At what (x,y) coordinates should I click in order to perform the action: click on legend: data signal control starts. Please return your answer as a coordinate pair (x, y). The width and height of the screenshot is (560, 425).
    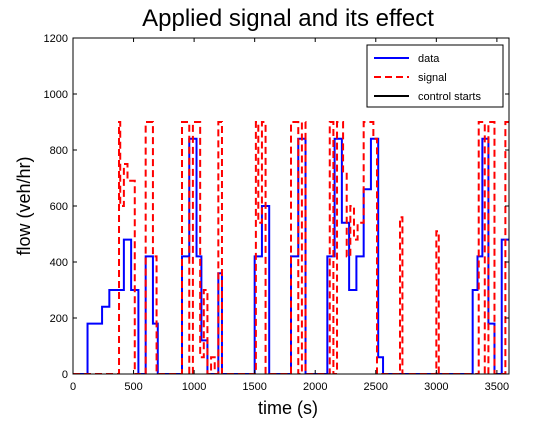
    Looking at the image, I should click on (435, 76).